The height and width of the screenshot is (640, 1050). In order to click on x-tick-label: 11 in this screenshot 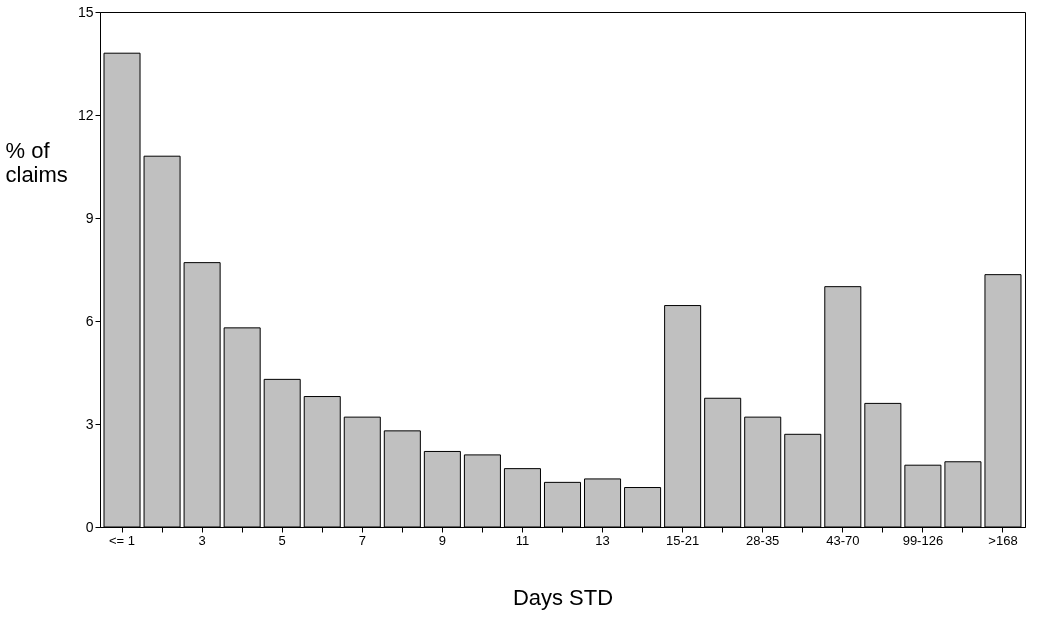, I will do `click(522, 540)`.